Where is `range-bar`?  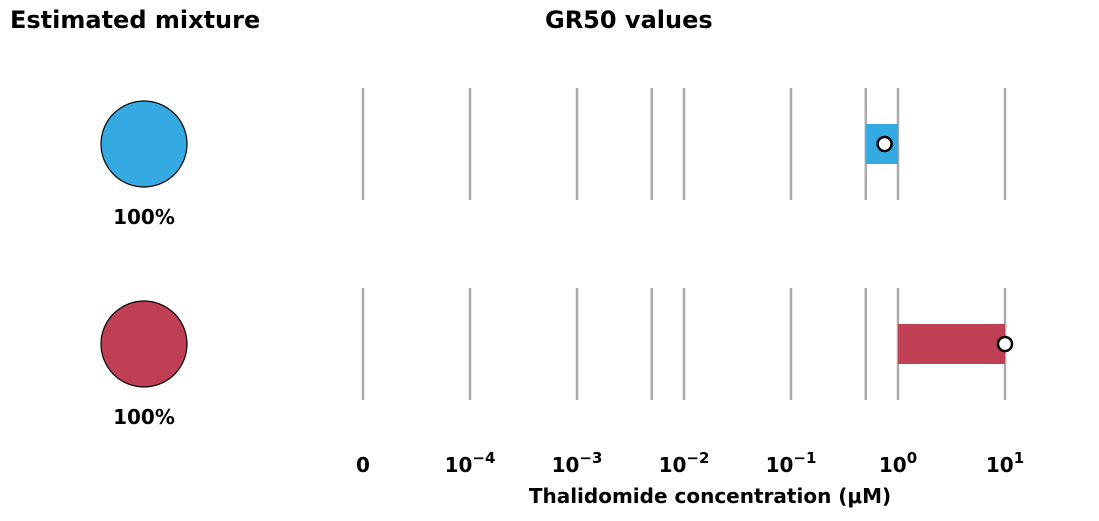 range-bar is located at coordinates (951, 344).